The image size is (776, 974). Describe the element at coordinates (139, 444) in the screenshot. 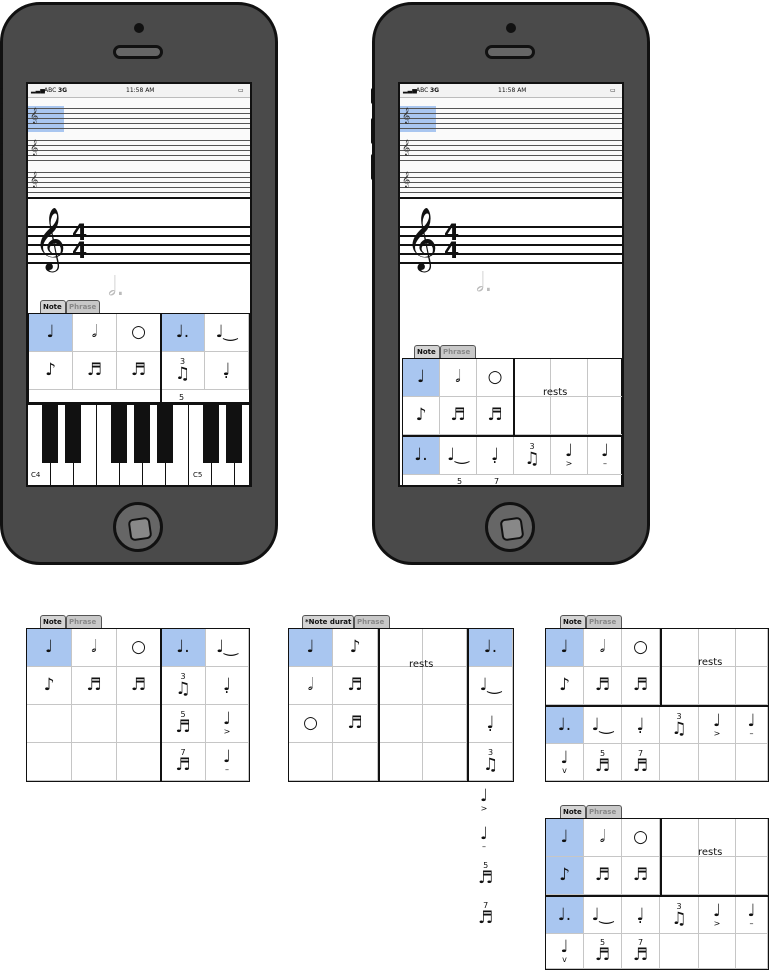

I see `piano-keyboard: C4 C5` at that location.